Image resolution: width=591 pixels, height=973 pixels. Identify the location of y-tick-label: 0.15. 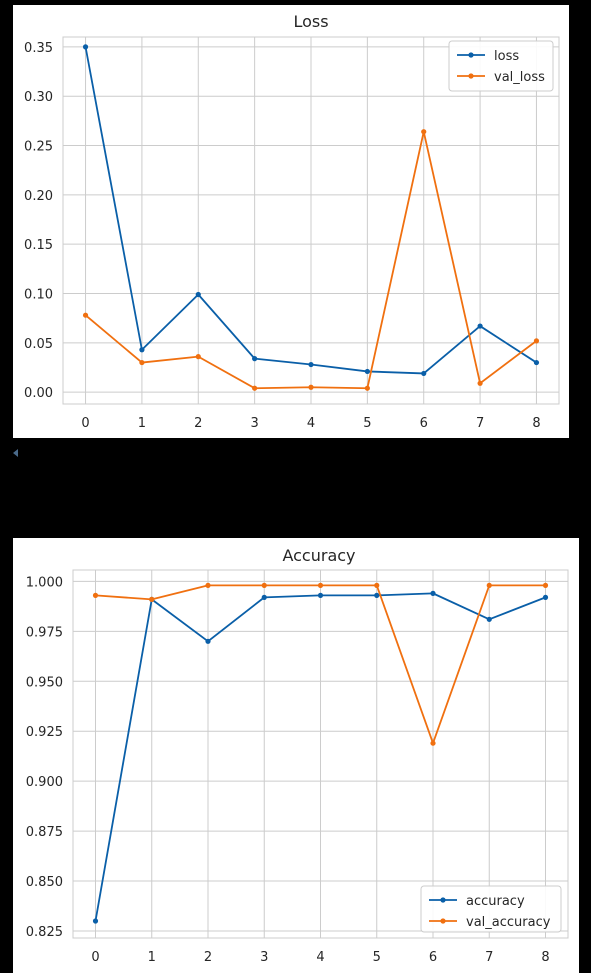
(38, 245).